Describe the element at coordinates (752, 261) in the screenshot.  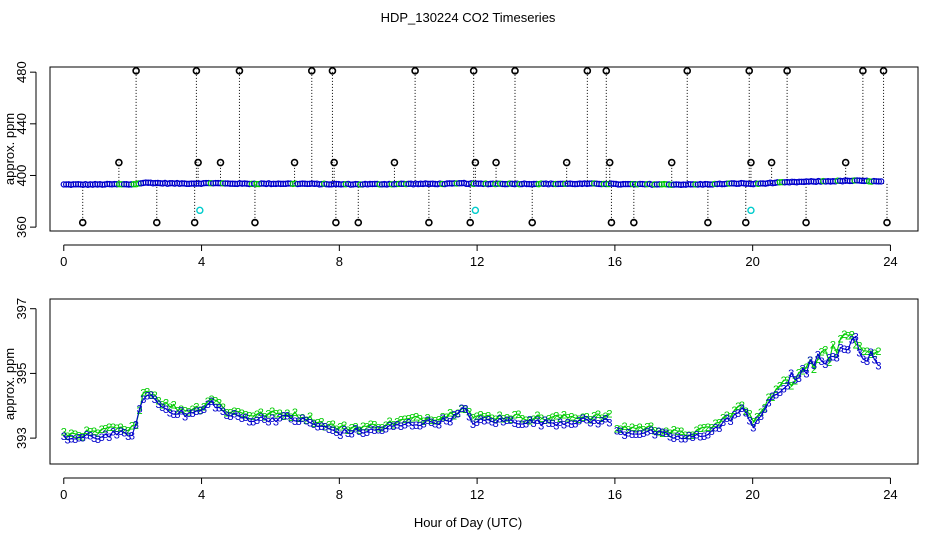
I see `panel-top-x-tick-label: 20` at that location.